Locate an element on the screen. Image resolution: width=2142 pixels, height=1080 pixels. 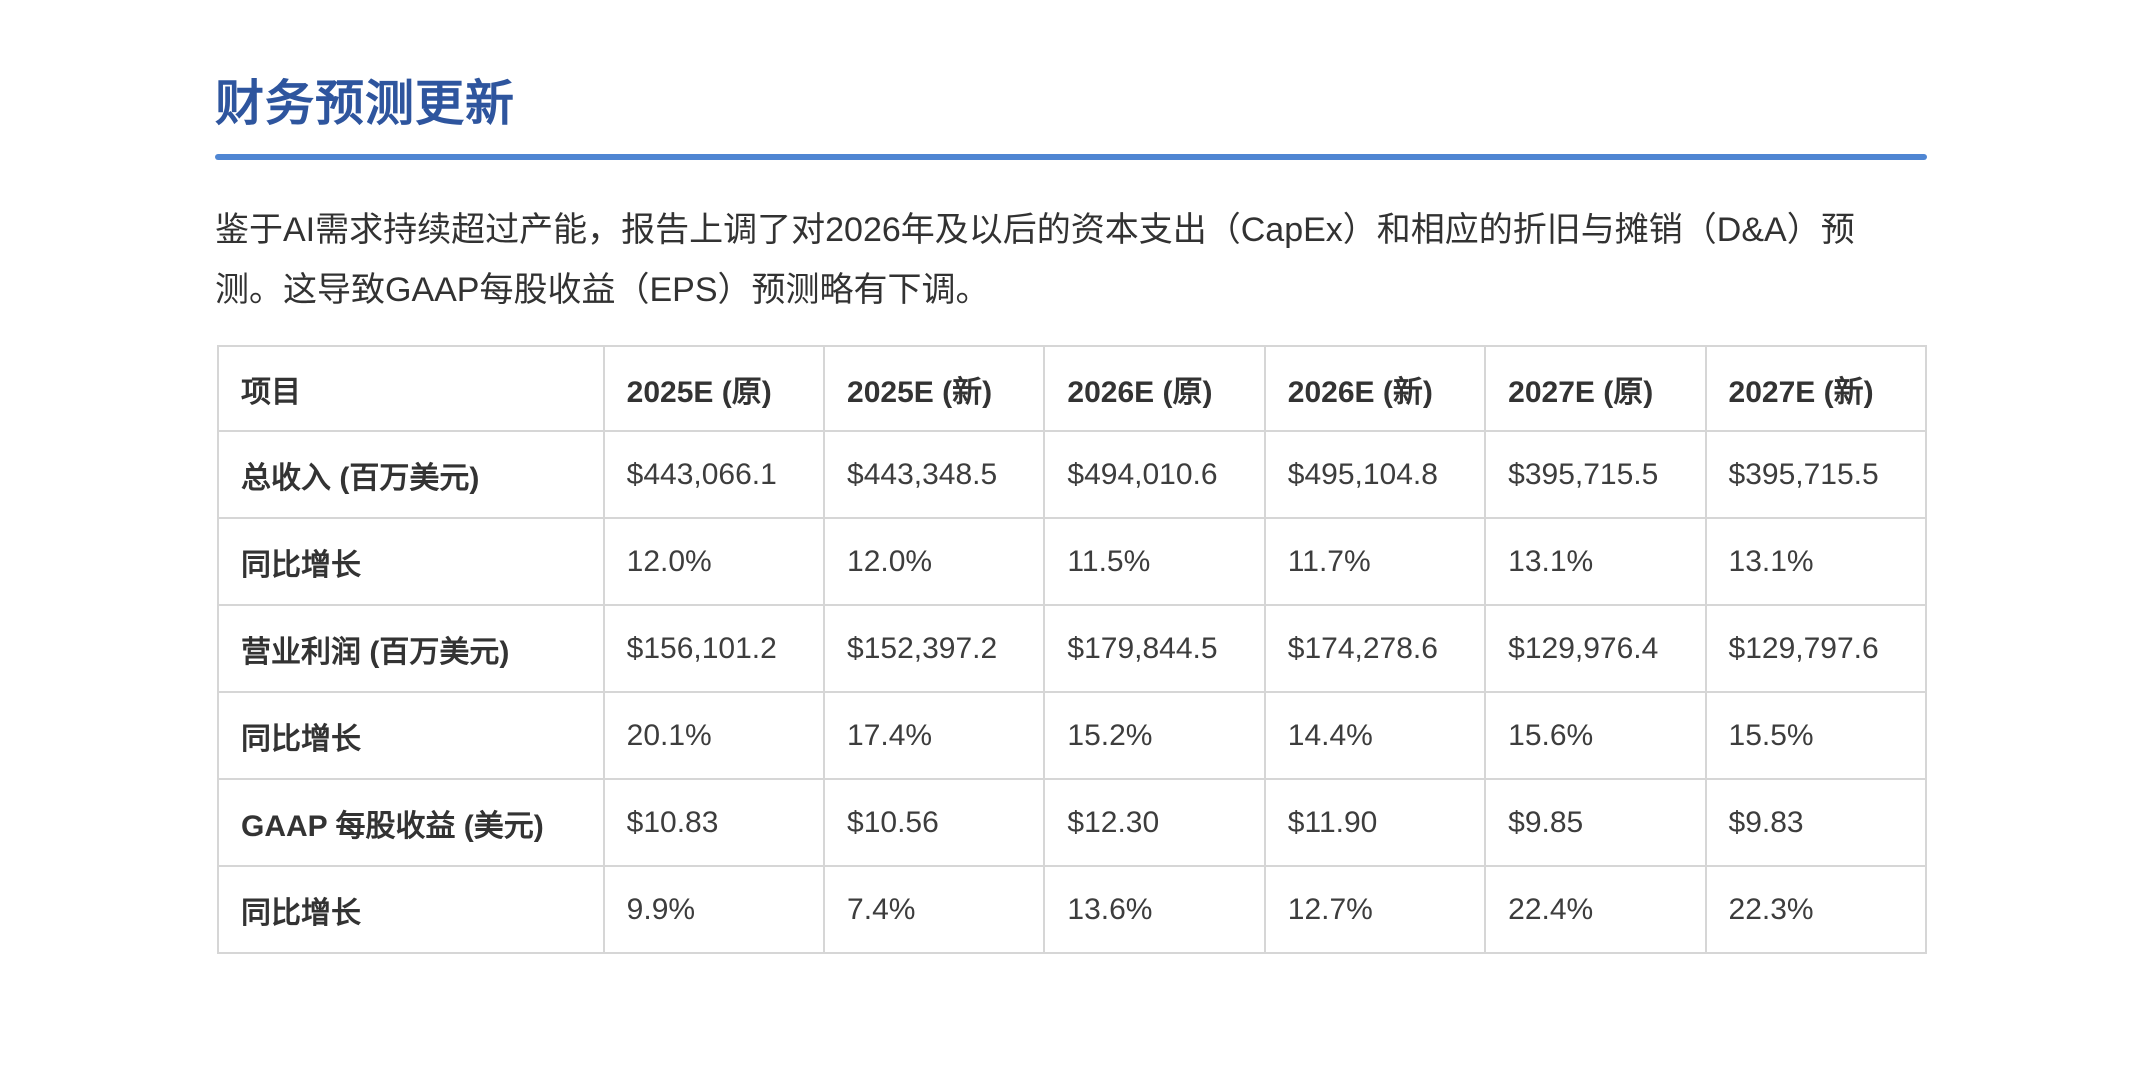
cell-value: $11.90 is located at coordinates (1375, 822).